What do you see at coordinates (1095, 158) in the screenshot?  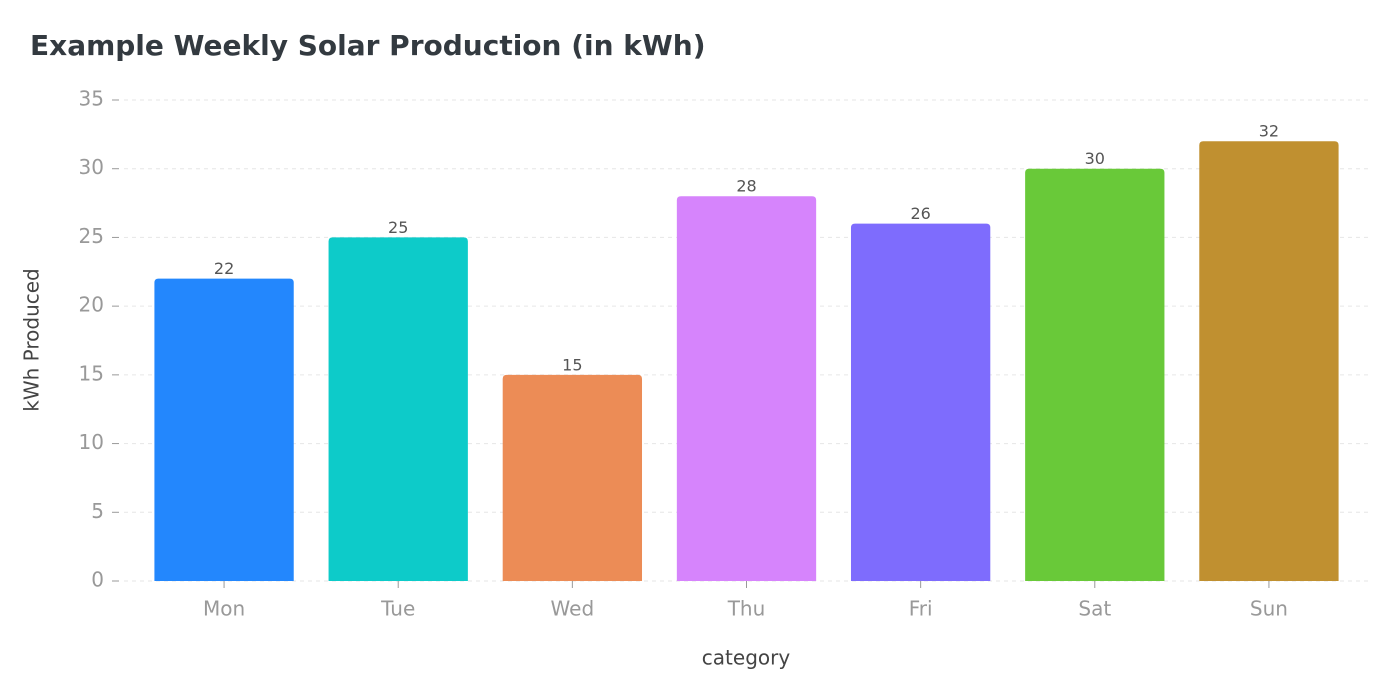 I see `data-label: 30` at bounding box center [1095, 158].